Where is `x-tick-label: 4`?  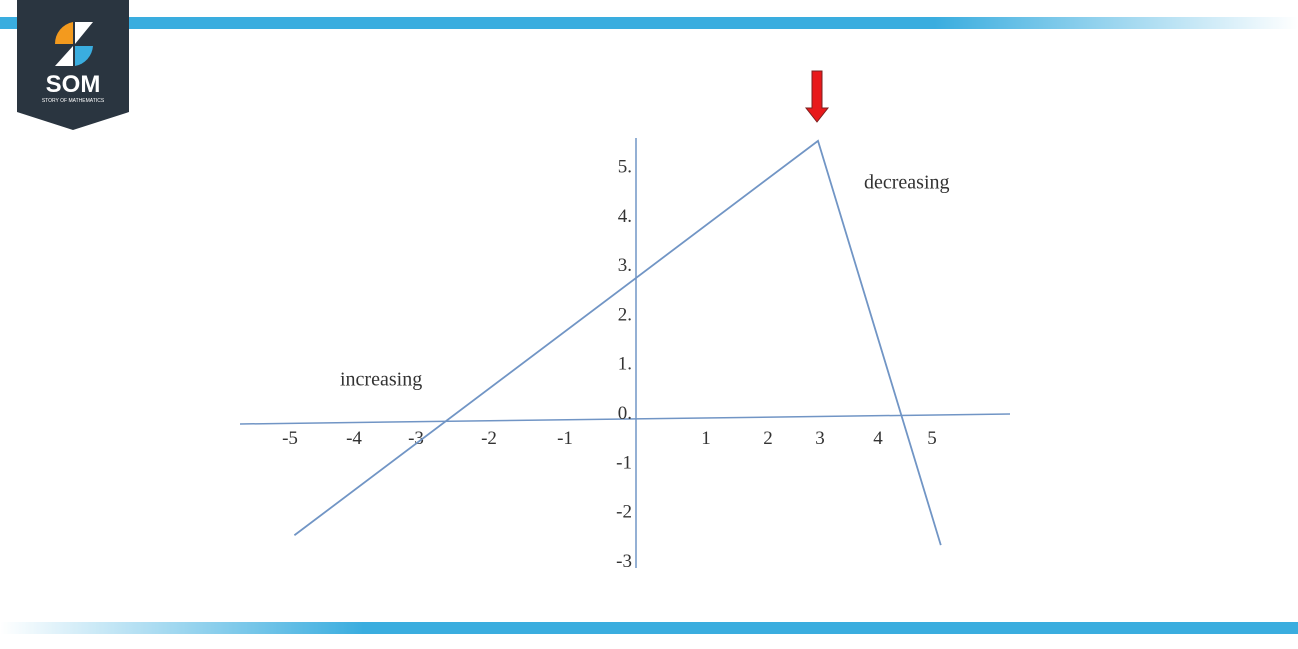 x-tick-label: 4 is located at coordinates (878, 438).